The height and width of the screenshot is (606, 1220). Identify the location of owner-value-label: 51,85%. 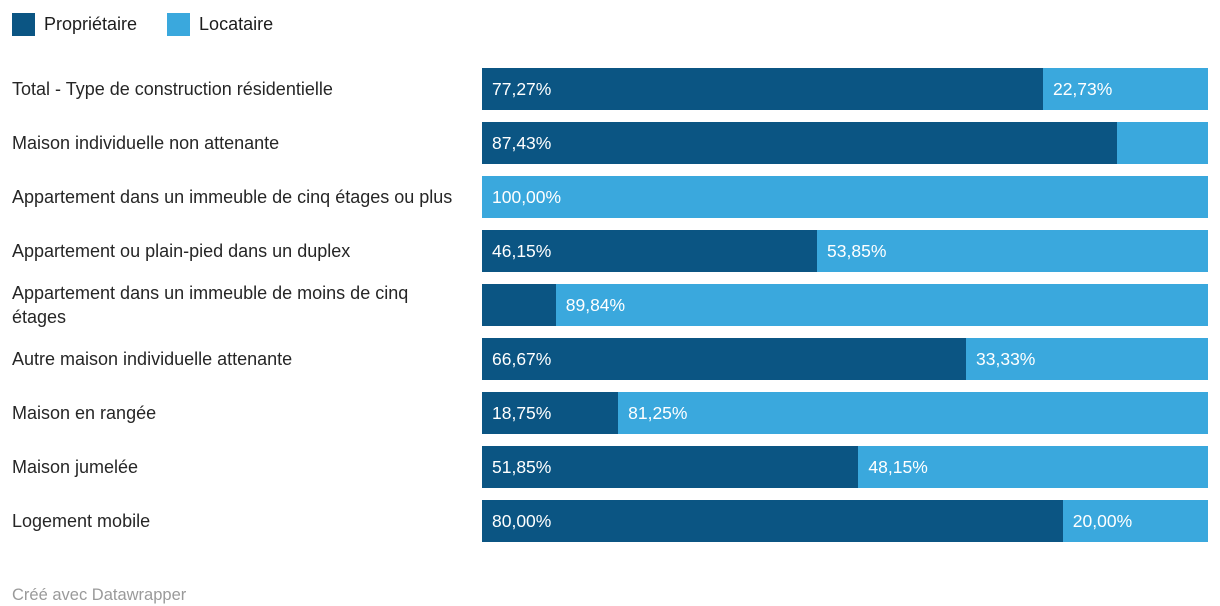
(522, 467).